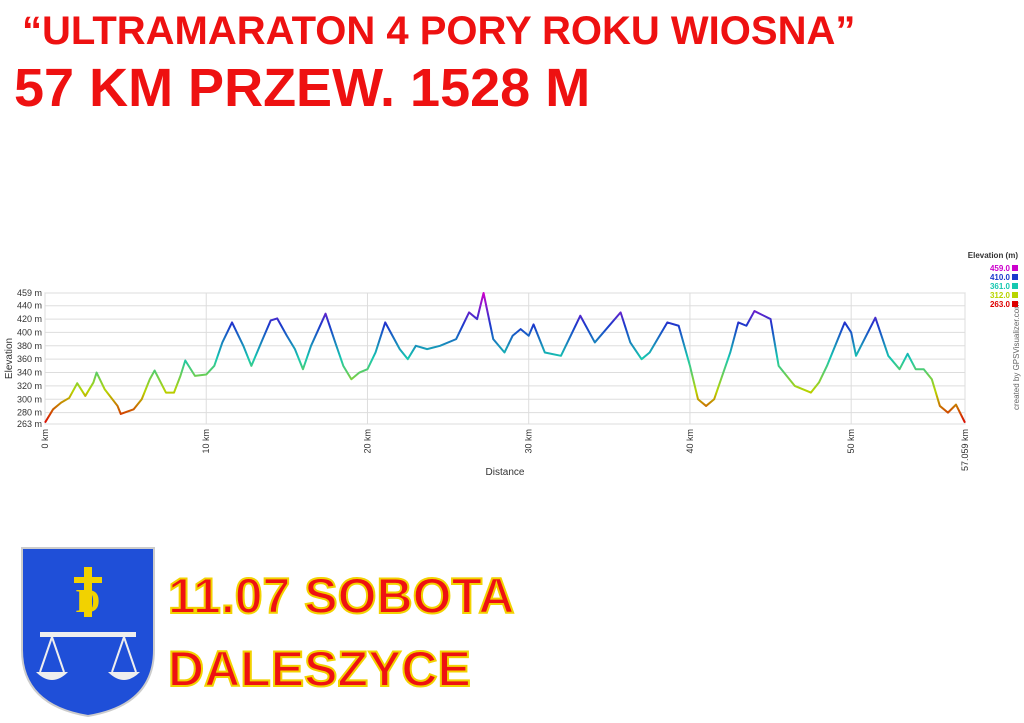 The height and width of the screenshot is (723, 1024). I want to click on legend-label: 312.0, so click(1000, 295).